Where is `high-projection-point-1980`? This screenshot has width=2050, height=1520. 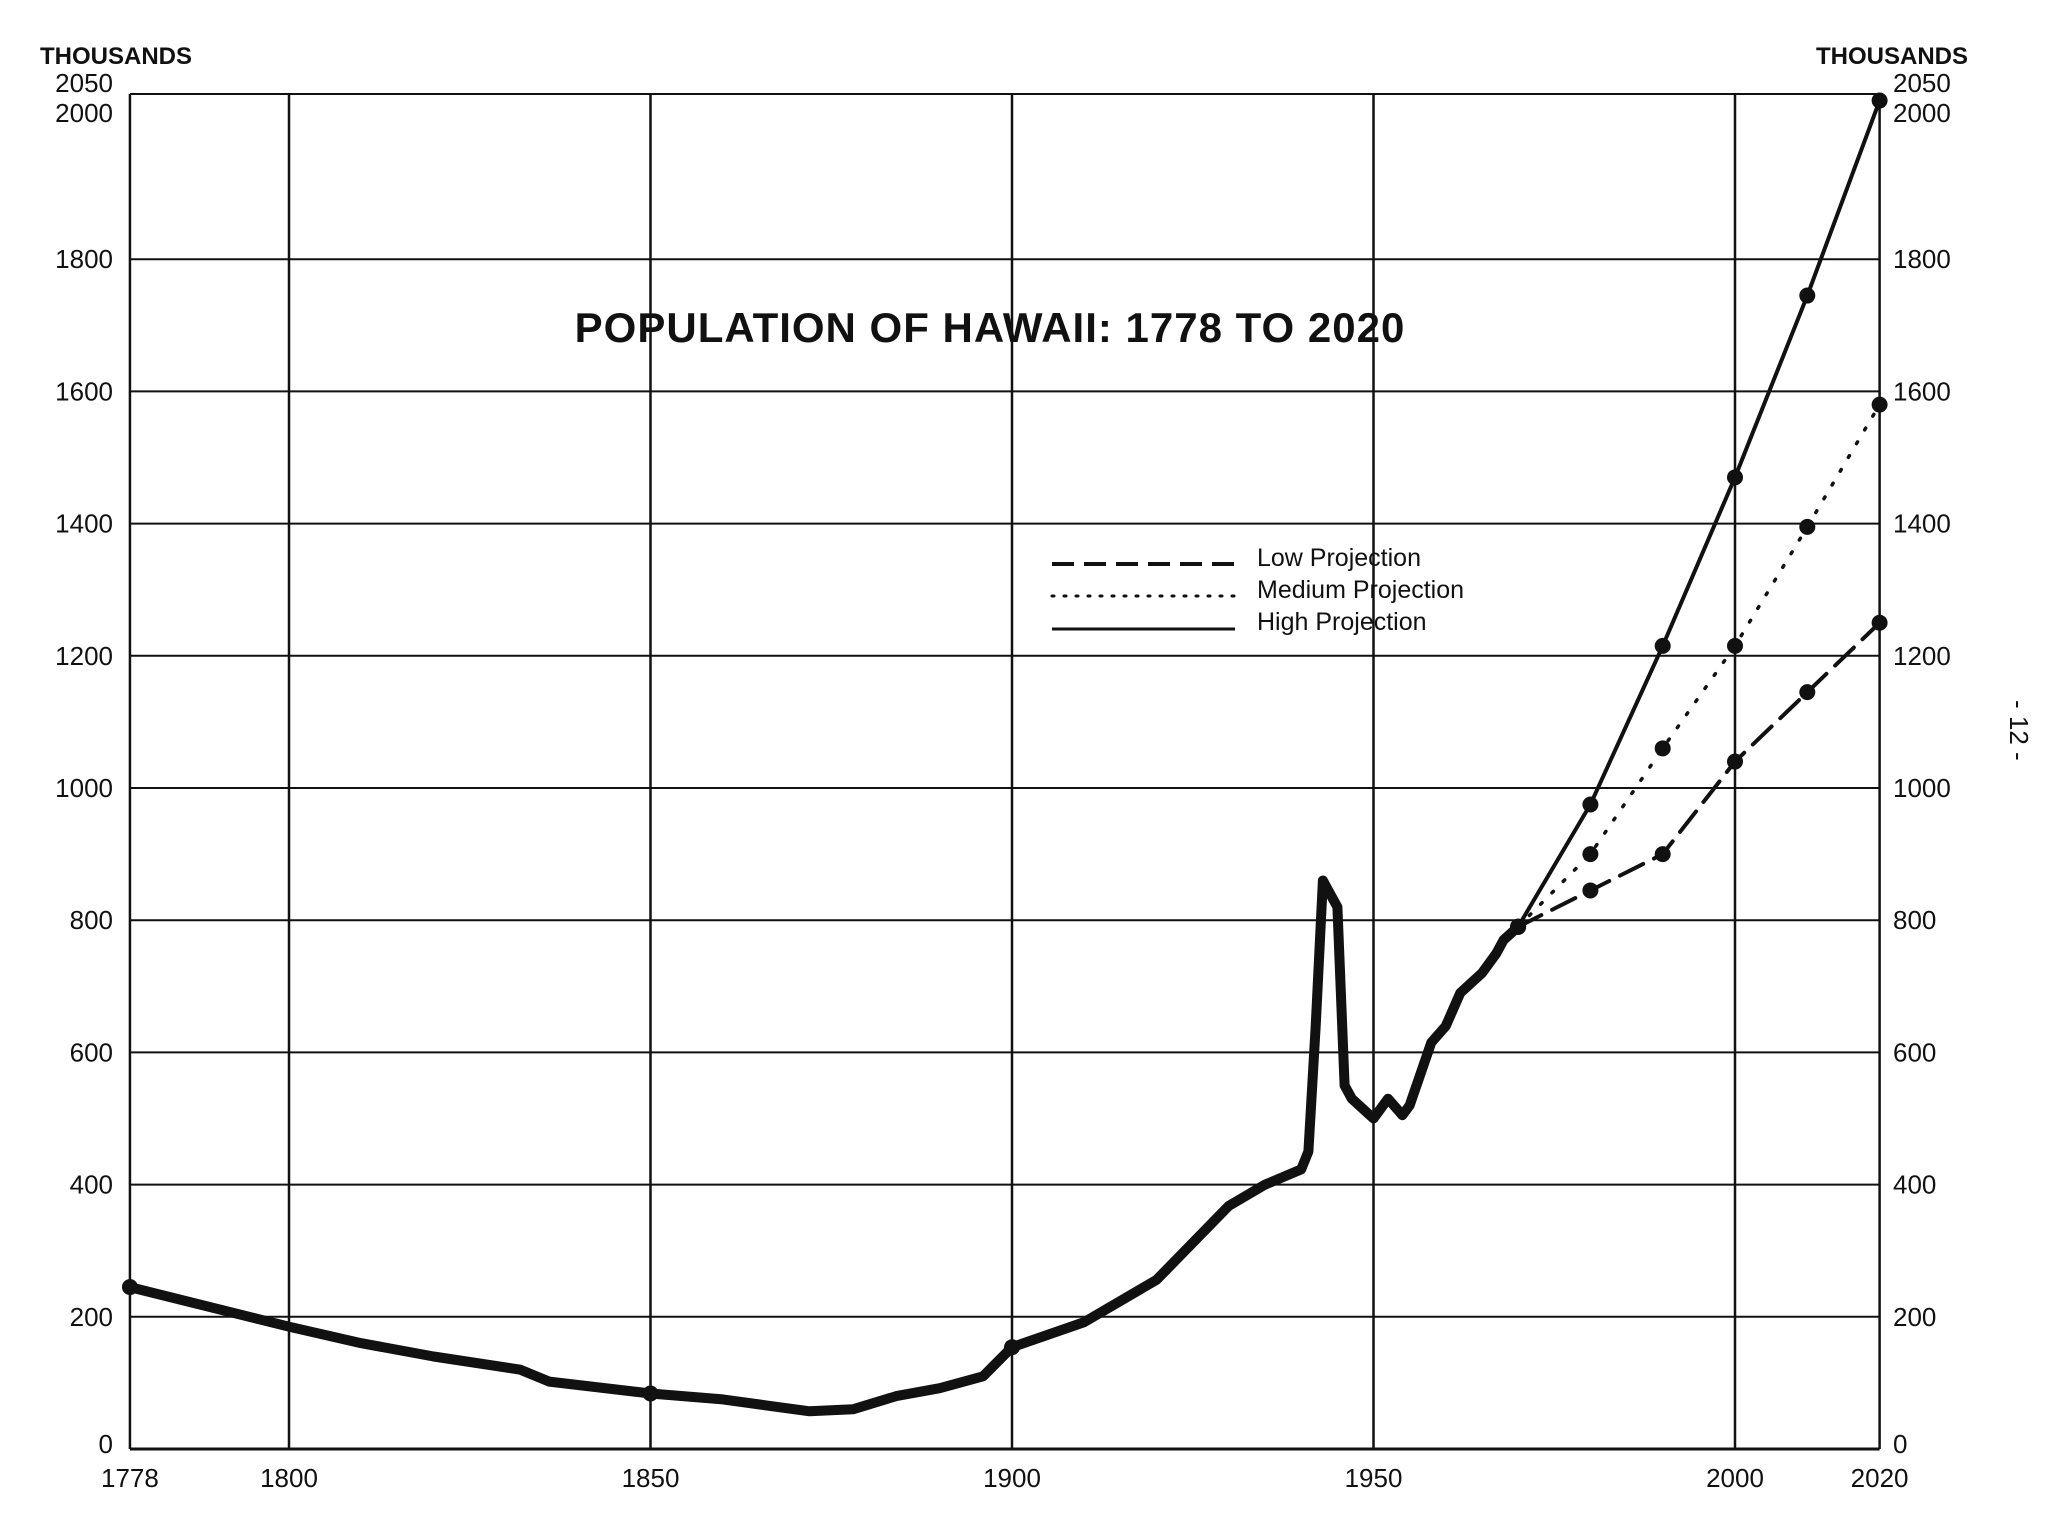 high-projection-point-1980 is located at coordinates (1590, 804).